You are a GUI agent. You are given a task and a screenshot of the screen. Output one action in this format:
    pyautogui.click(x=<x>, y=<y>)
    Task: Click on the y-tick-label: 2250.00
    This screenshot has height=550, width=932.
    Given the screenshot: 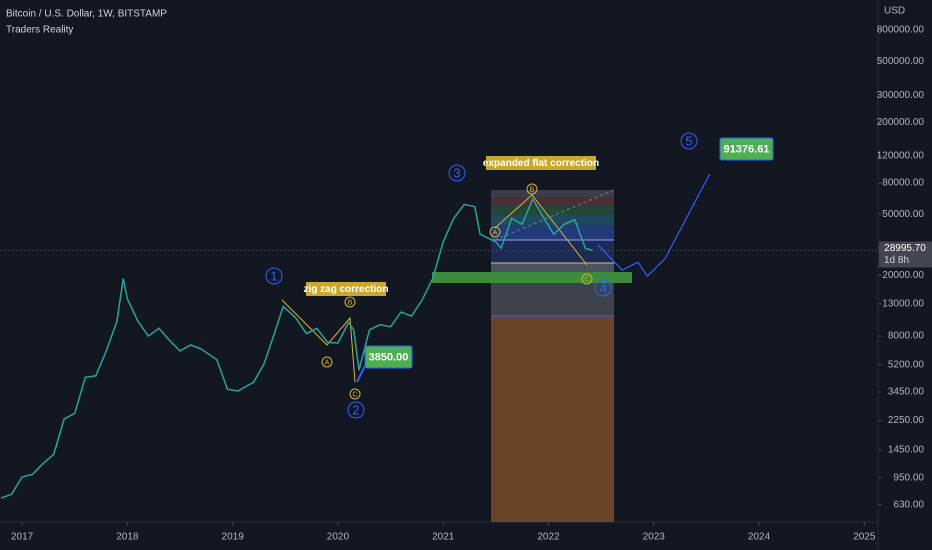 What is the action you would take?
    pyautogui.click(x=906, y=420)
    